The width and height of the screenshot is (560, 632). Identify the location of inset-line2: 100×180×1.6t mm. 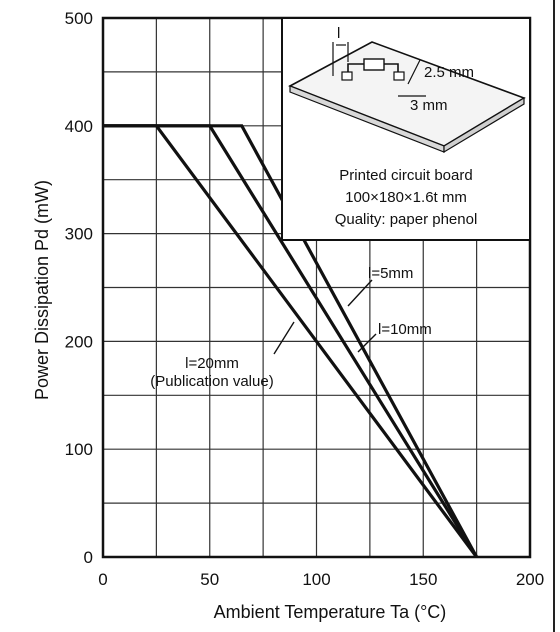
(406, 197).